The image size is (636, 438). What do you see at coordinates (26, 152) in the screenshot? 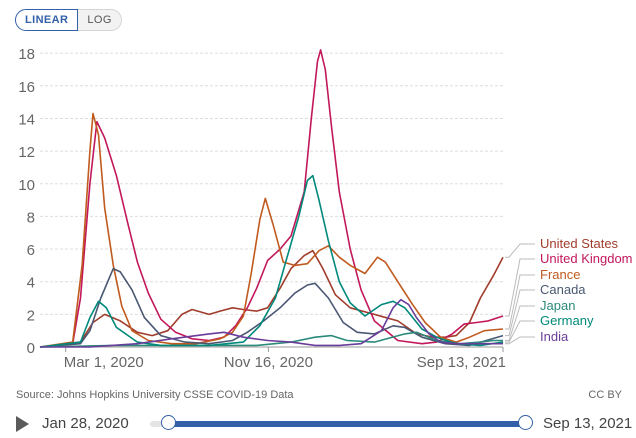
I see `y-tick-label: 12` at bounding box center [26, 152].